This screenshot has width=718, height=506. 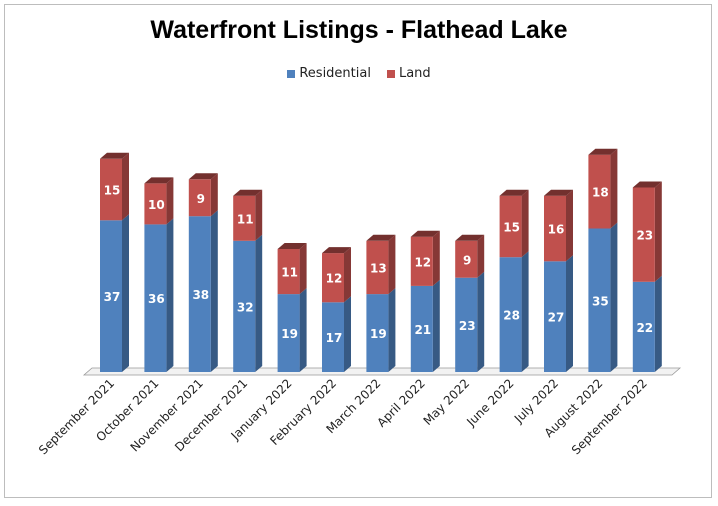 What do you see at coordinates (359, 30) in the screenshot?
I see `chart-title: Waterfront Listings - Flathead Lake` at bounding box center [359, 30].